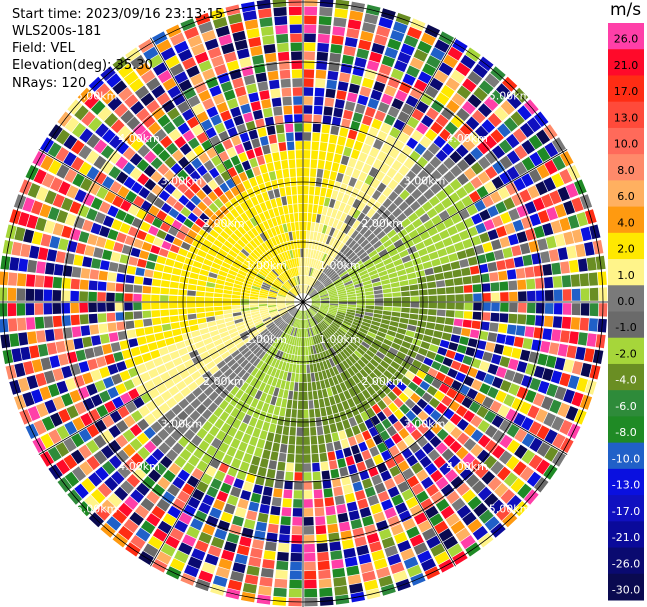 The height and width of the screenshot is (607, 647). What do you see at coordinates (625, 327) in the screenshot?
I see `colorbar-tick-label: -1.0` at bounding box center [625, 327].